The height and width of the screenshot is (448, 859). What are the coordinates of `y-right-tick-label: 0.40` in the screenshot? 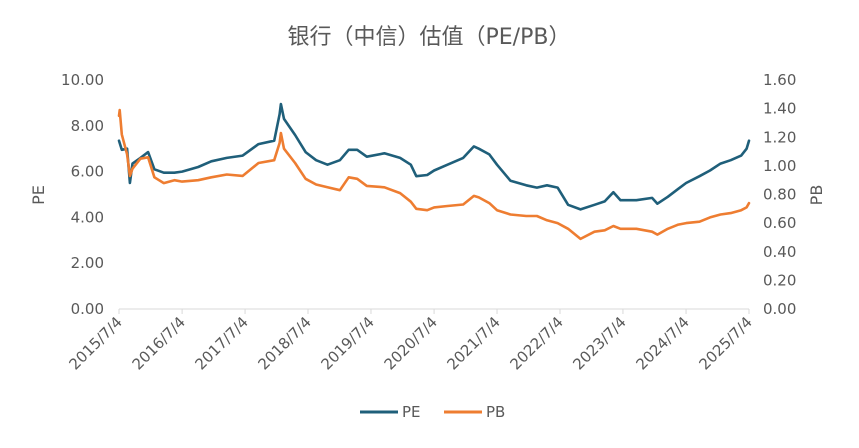 It's located at (779, 252).